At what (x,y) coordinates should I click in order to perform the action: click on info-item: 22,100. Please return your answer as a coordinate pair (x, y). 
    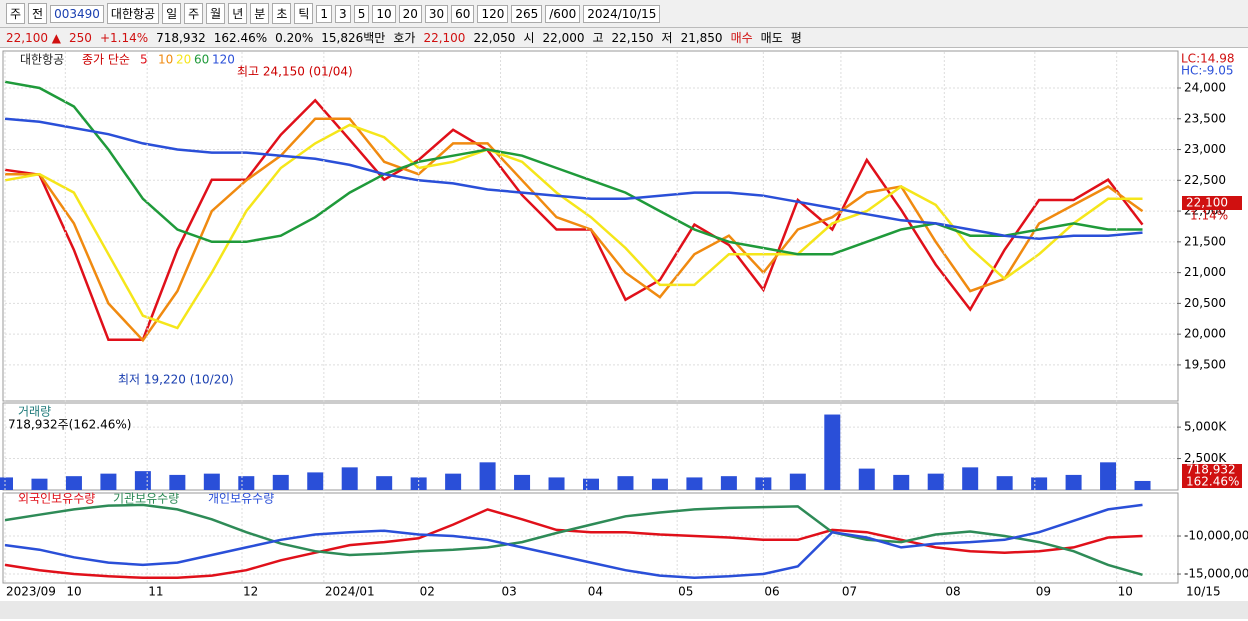
    Looking at the image, I should click on (444, 37).